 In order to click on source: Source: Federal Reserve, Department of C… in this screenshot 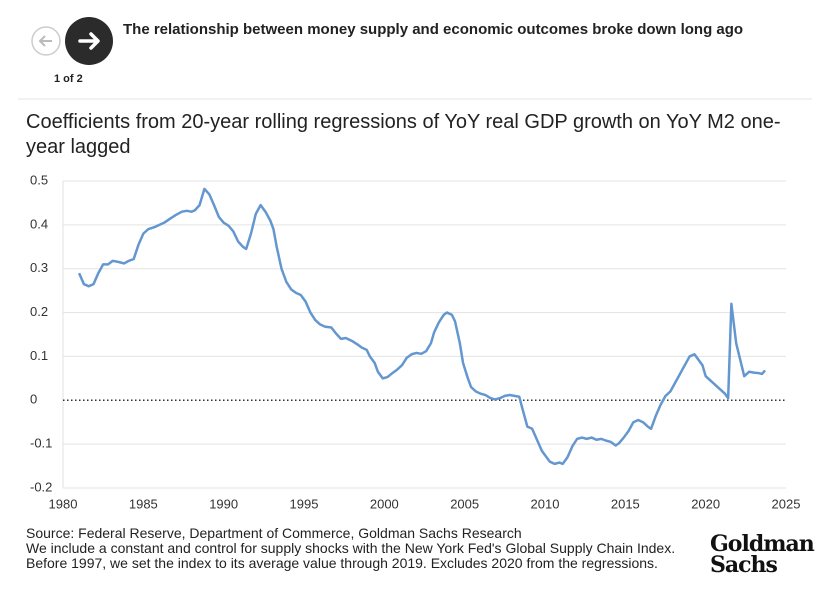, I will do `click(274, 533)`.